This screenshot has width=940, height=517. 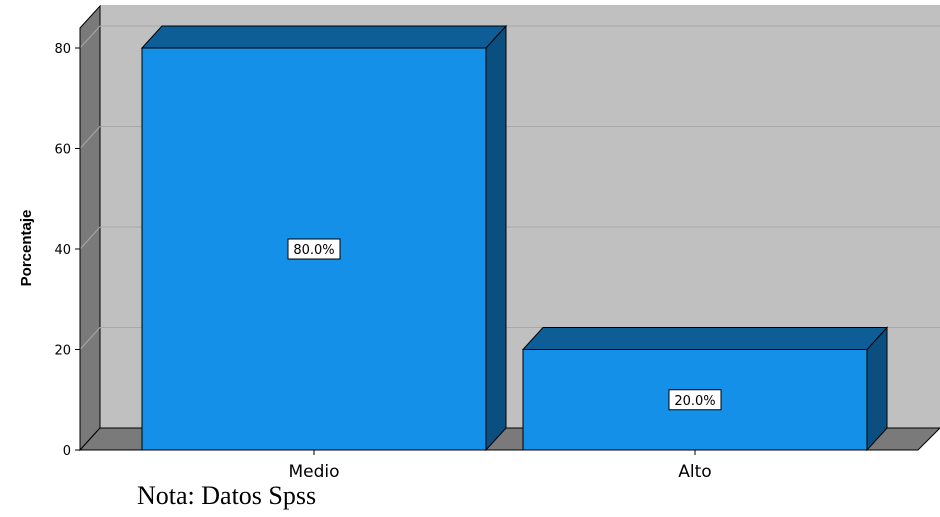 I want to click on x-tick-label: Alto, so click(x=694, y=472).